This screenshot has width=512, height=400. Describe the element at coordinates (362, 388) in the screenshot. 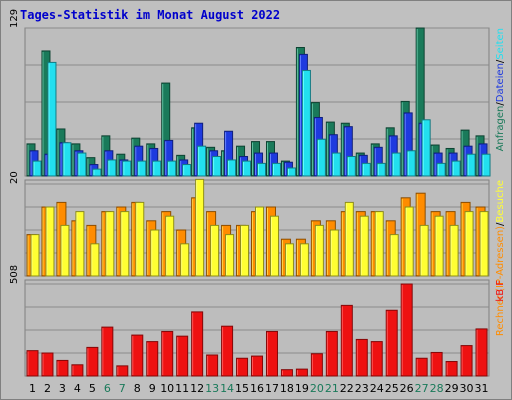

I see `x-tick-label-day-23: 23` at that location.